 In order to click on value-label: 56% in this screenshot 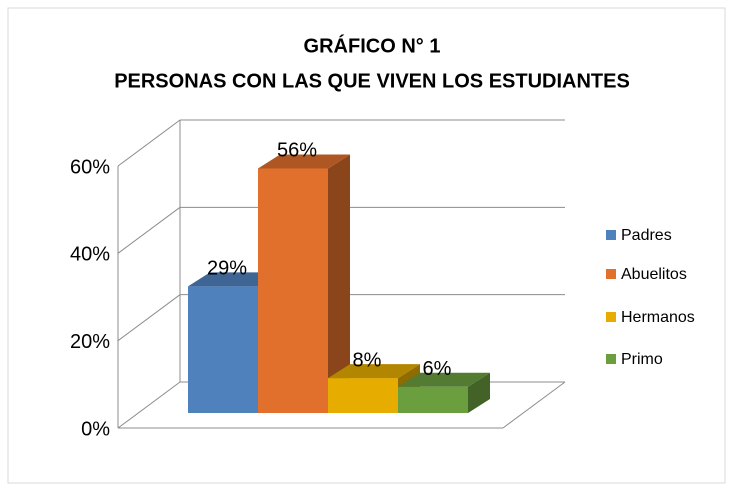, I will do `click(297, 151)`.